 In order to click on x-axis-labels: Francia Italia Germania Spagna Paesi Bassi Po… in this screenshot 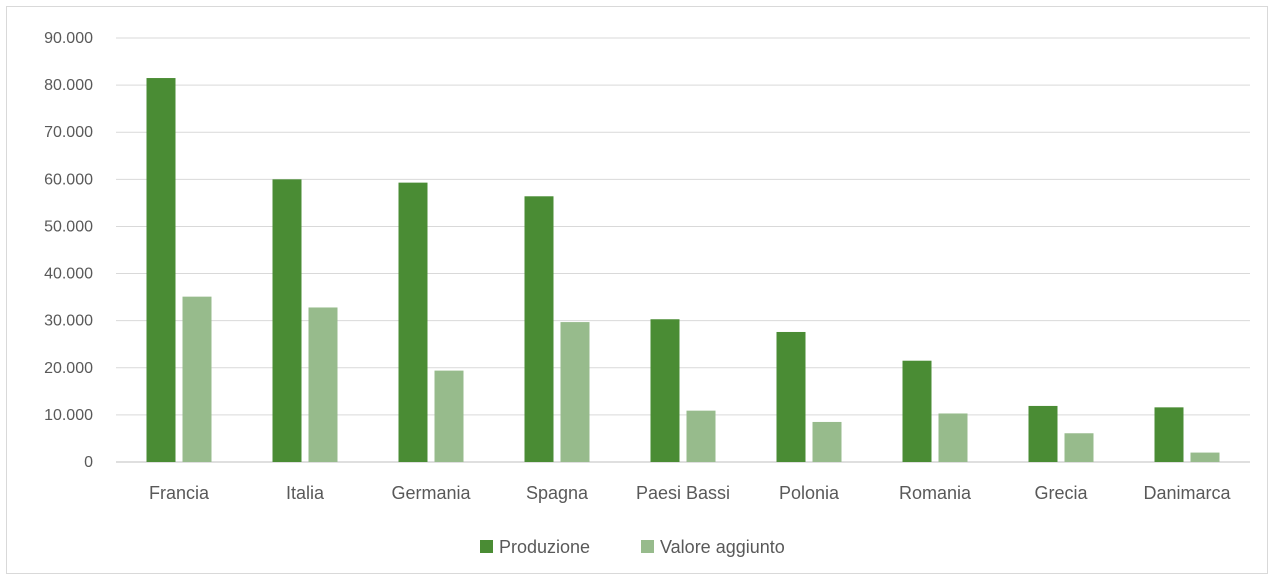, I will do `click(690, 493)`.